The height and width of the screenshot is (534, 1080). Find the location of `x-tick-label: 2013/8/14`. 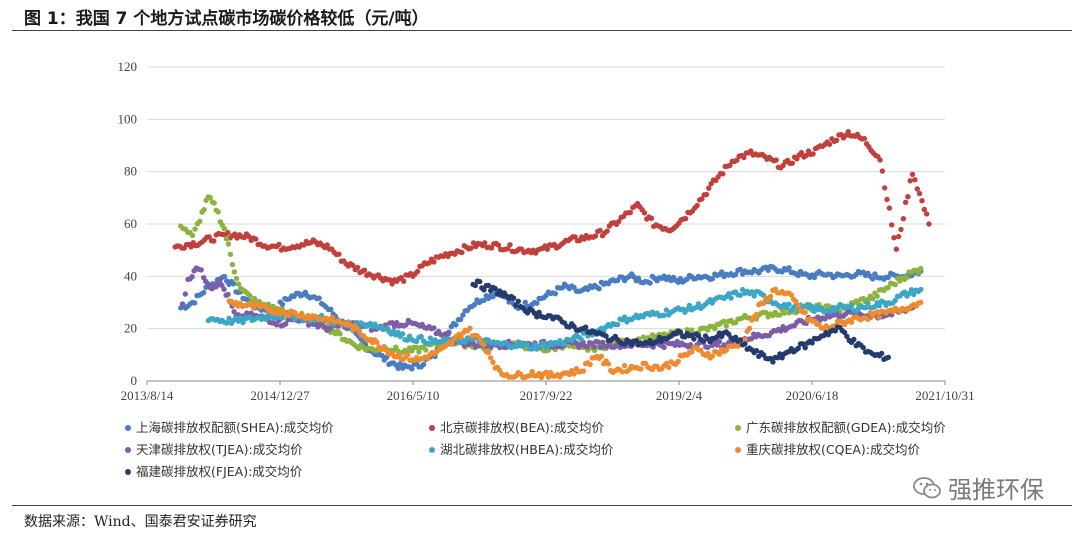

x-tick-label: 2013/8/14 is located at coordinates (147, 395).